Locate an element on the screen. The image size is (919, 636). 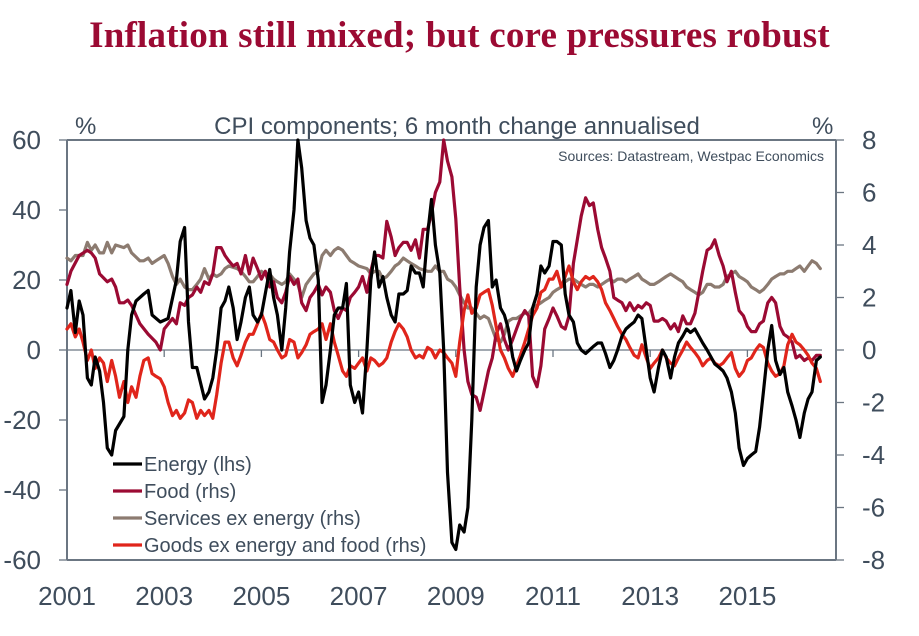
right-tick-label: -4 is located at coordinates (873, 455).